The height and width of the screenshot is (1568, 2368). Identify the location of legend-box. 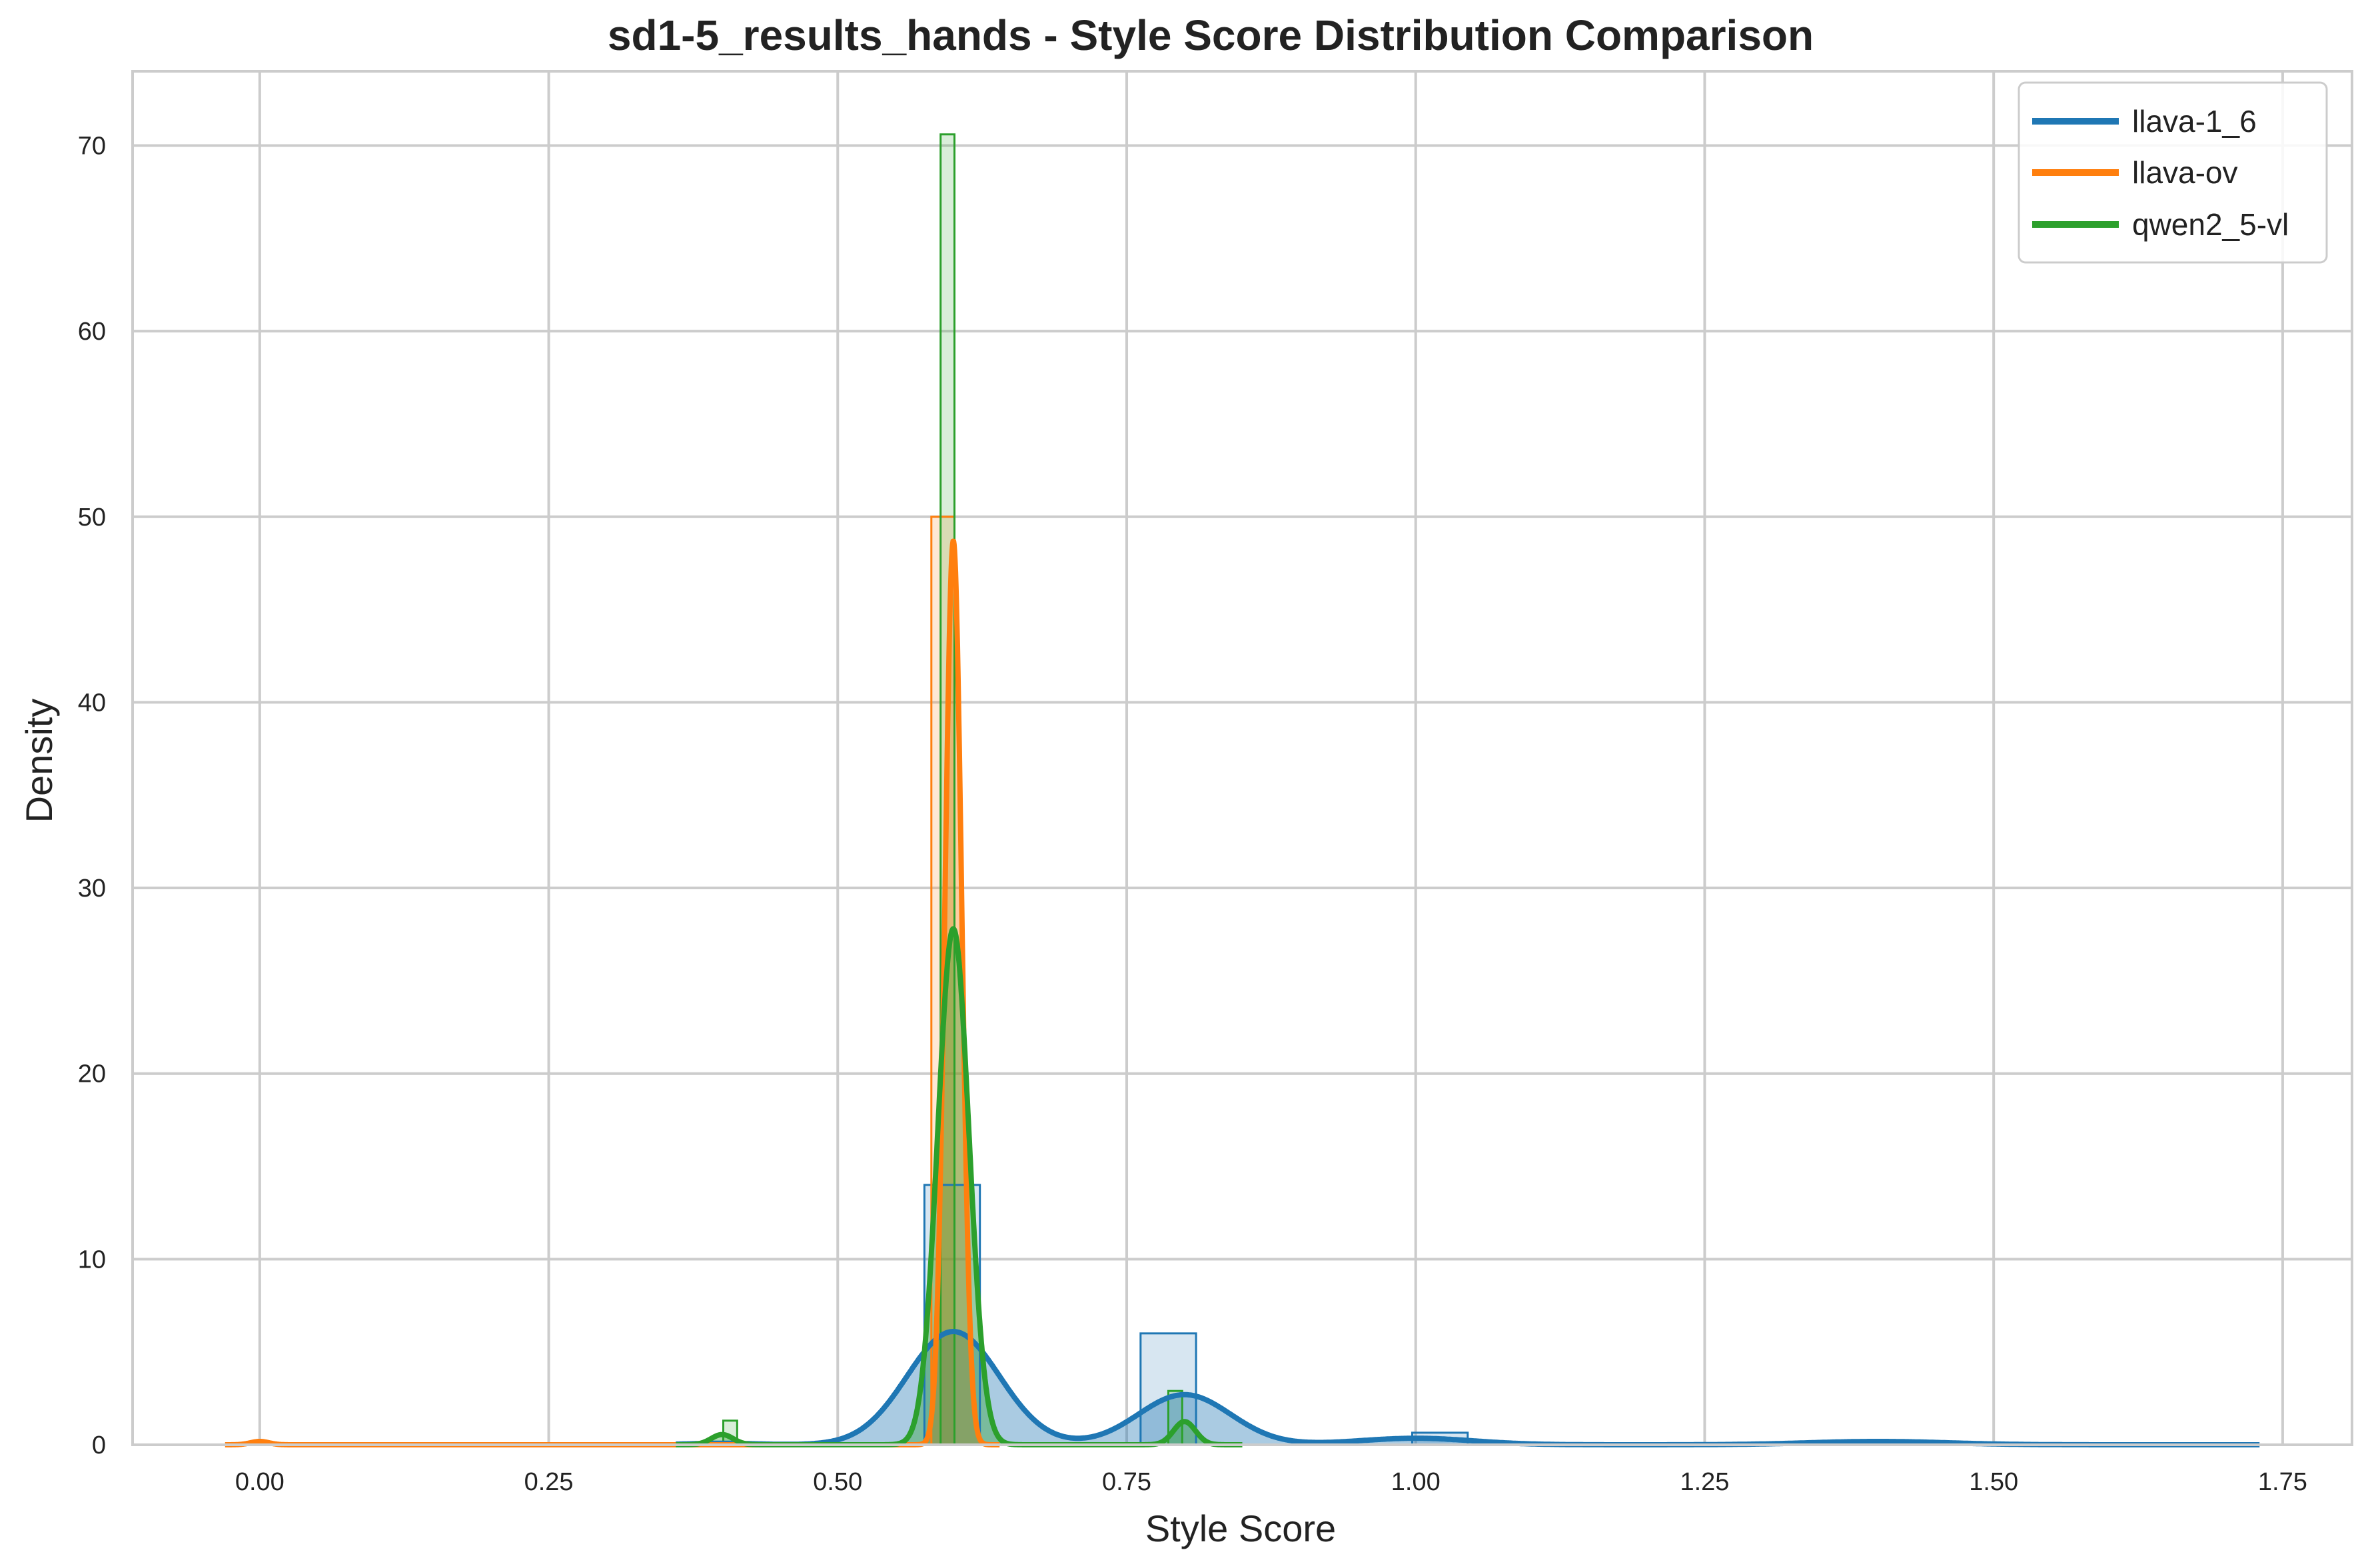
(2173, 173).